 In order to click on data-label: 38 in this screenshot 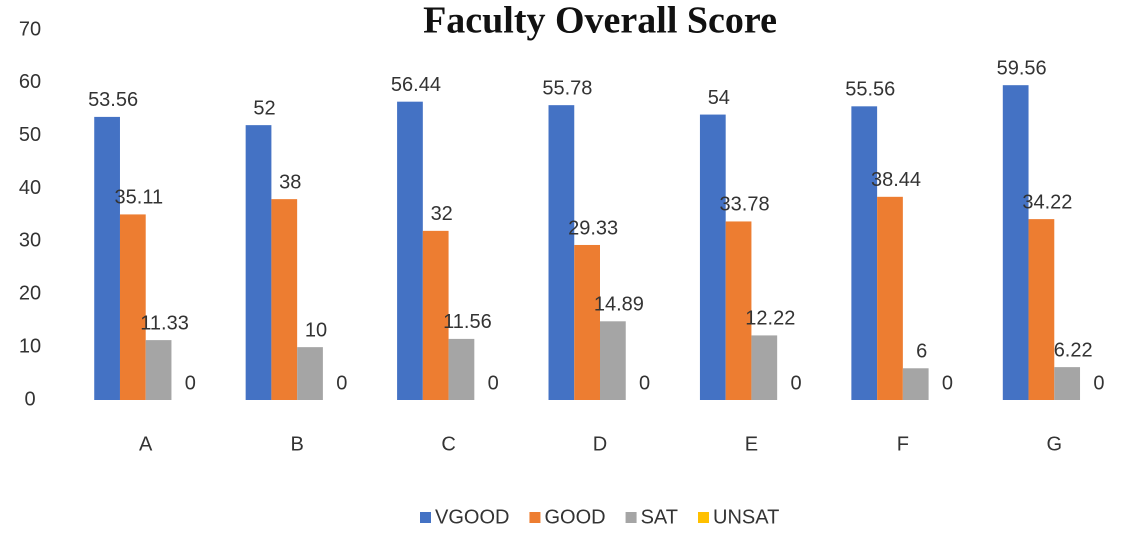, I will do `click(290, 182)`.